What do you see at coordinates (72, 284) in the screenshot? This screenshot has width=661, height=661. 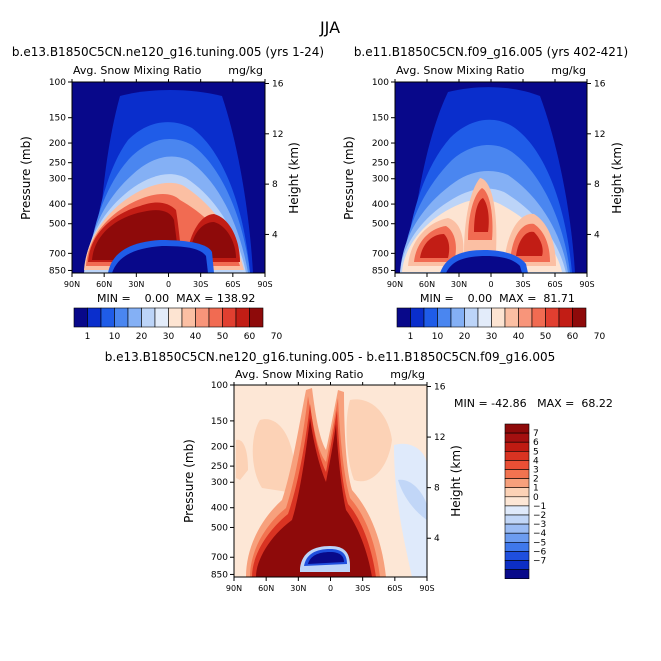 I see `panel-0-xtick-label: 90N` at bounding box center [72, 284].